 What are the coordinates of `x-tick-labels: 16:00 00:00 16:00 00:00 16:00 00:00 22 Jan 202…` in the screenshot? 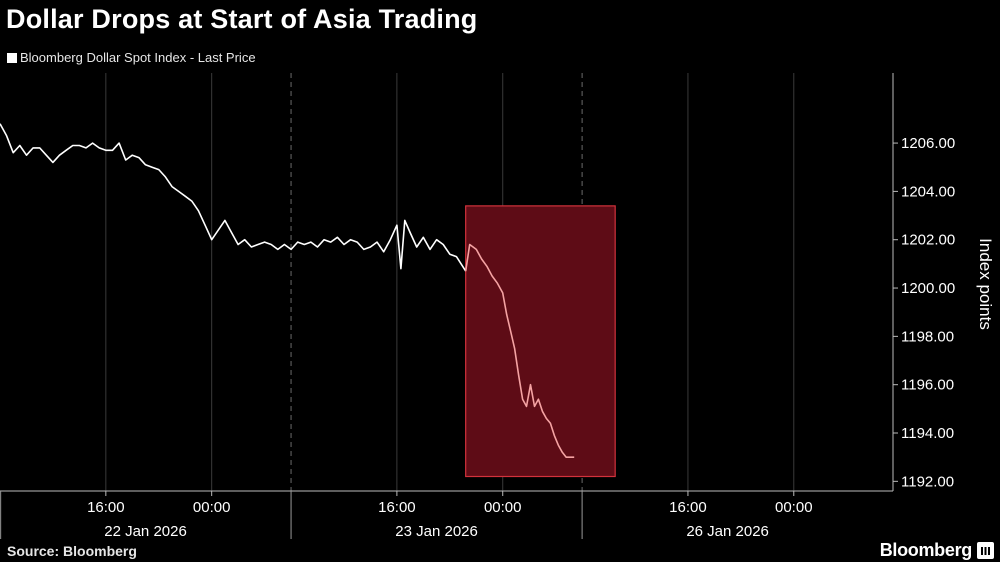 It's located at (449, 519).